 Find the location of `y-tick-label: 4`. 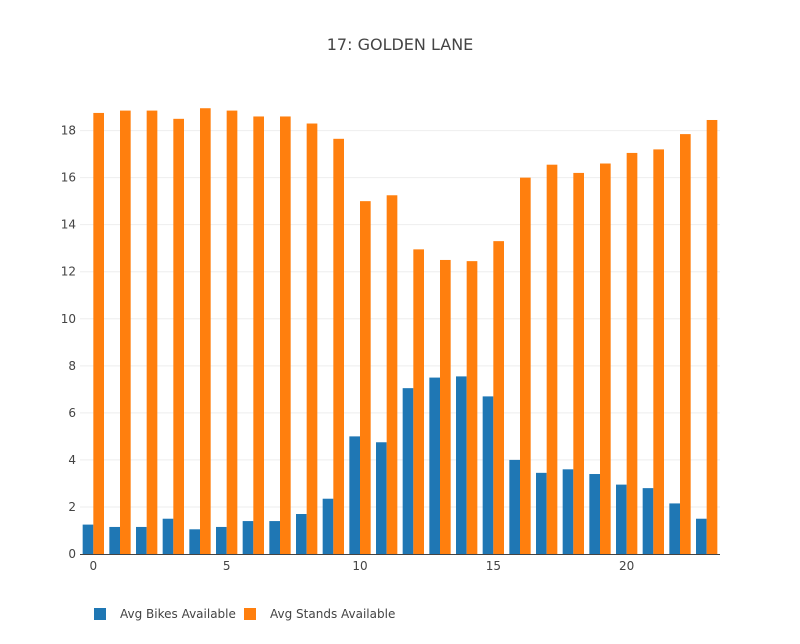

y-tick-label: 4 is located at coordinates (72, 460).